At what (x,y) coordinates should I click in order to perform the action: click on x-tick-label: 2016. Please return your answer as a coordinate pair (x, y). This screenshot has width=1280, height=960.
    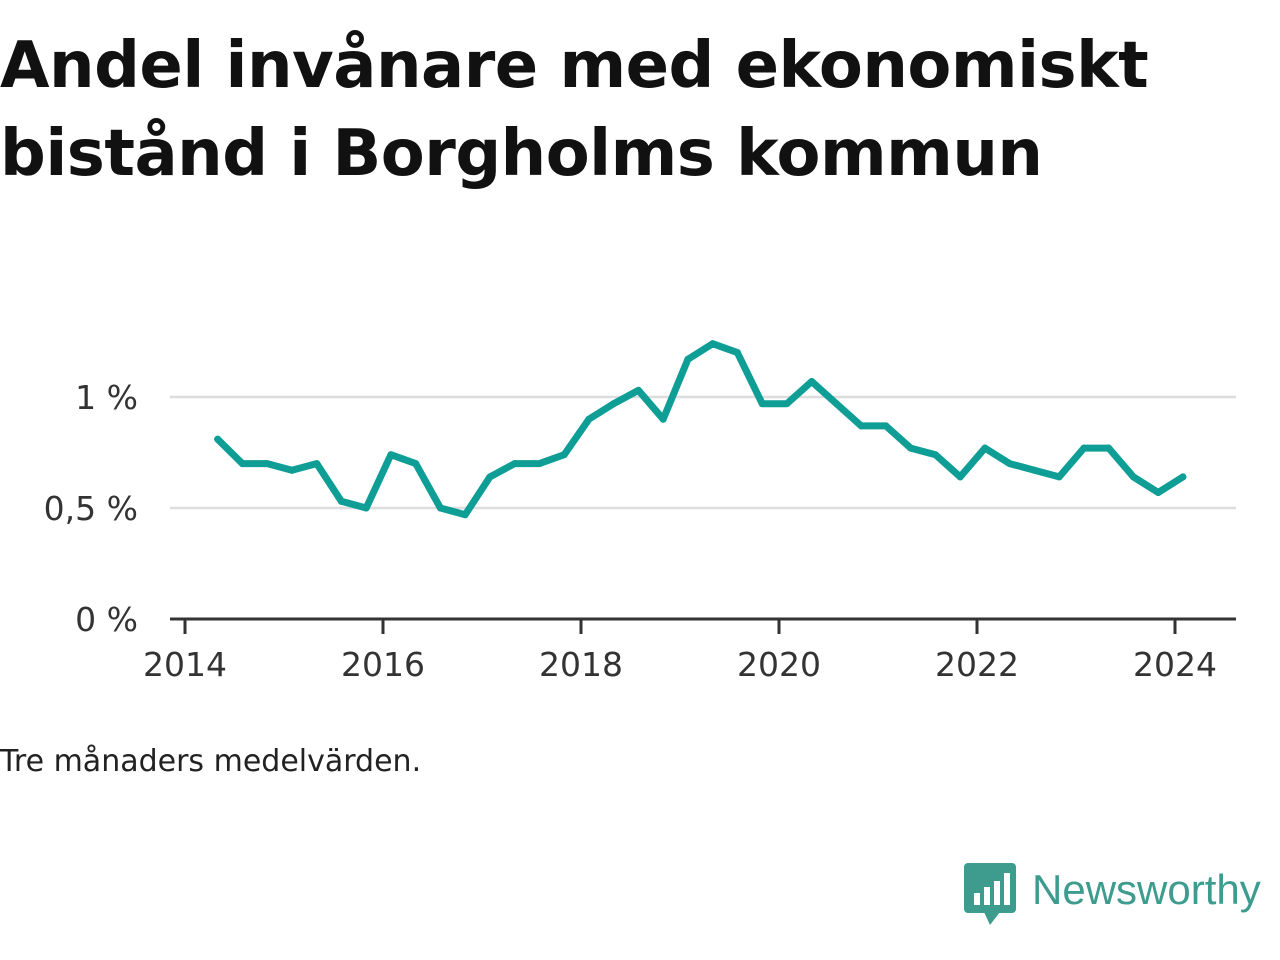
    Looking at the image, I should click on (383, 664).